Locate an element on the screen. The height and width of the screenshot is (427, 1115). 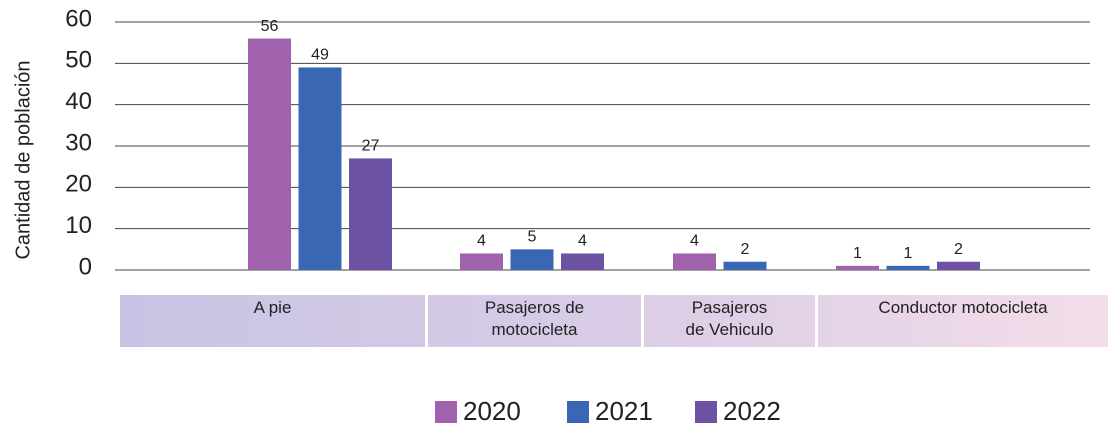
y-tick-label: 50 is located at coordinates (78, 60).